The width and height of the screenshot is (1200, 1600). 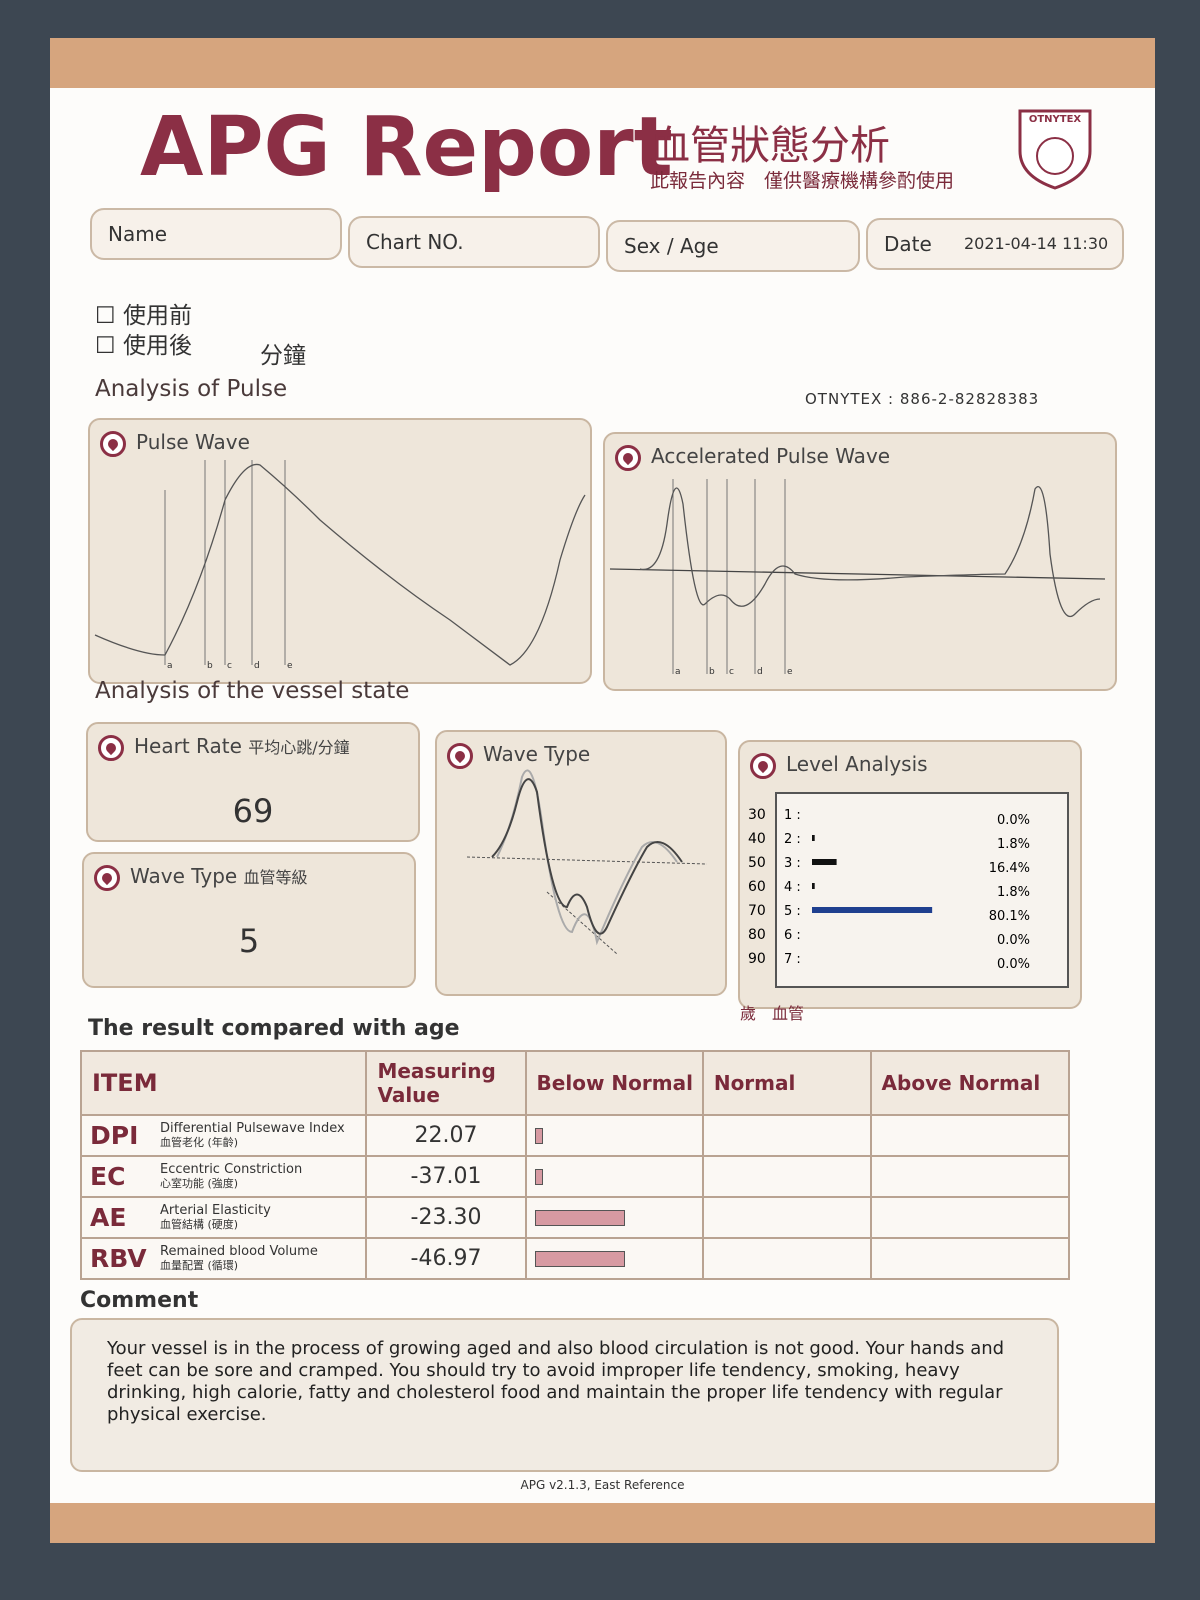 I want to click on measuring-value: -46.97, so click(x=446, y=1258).